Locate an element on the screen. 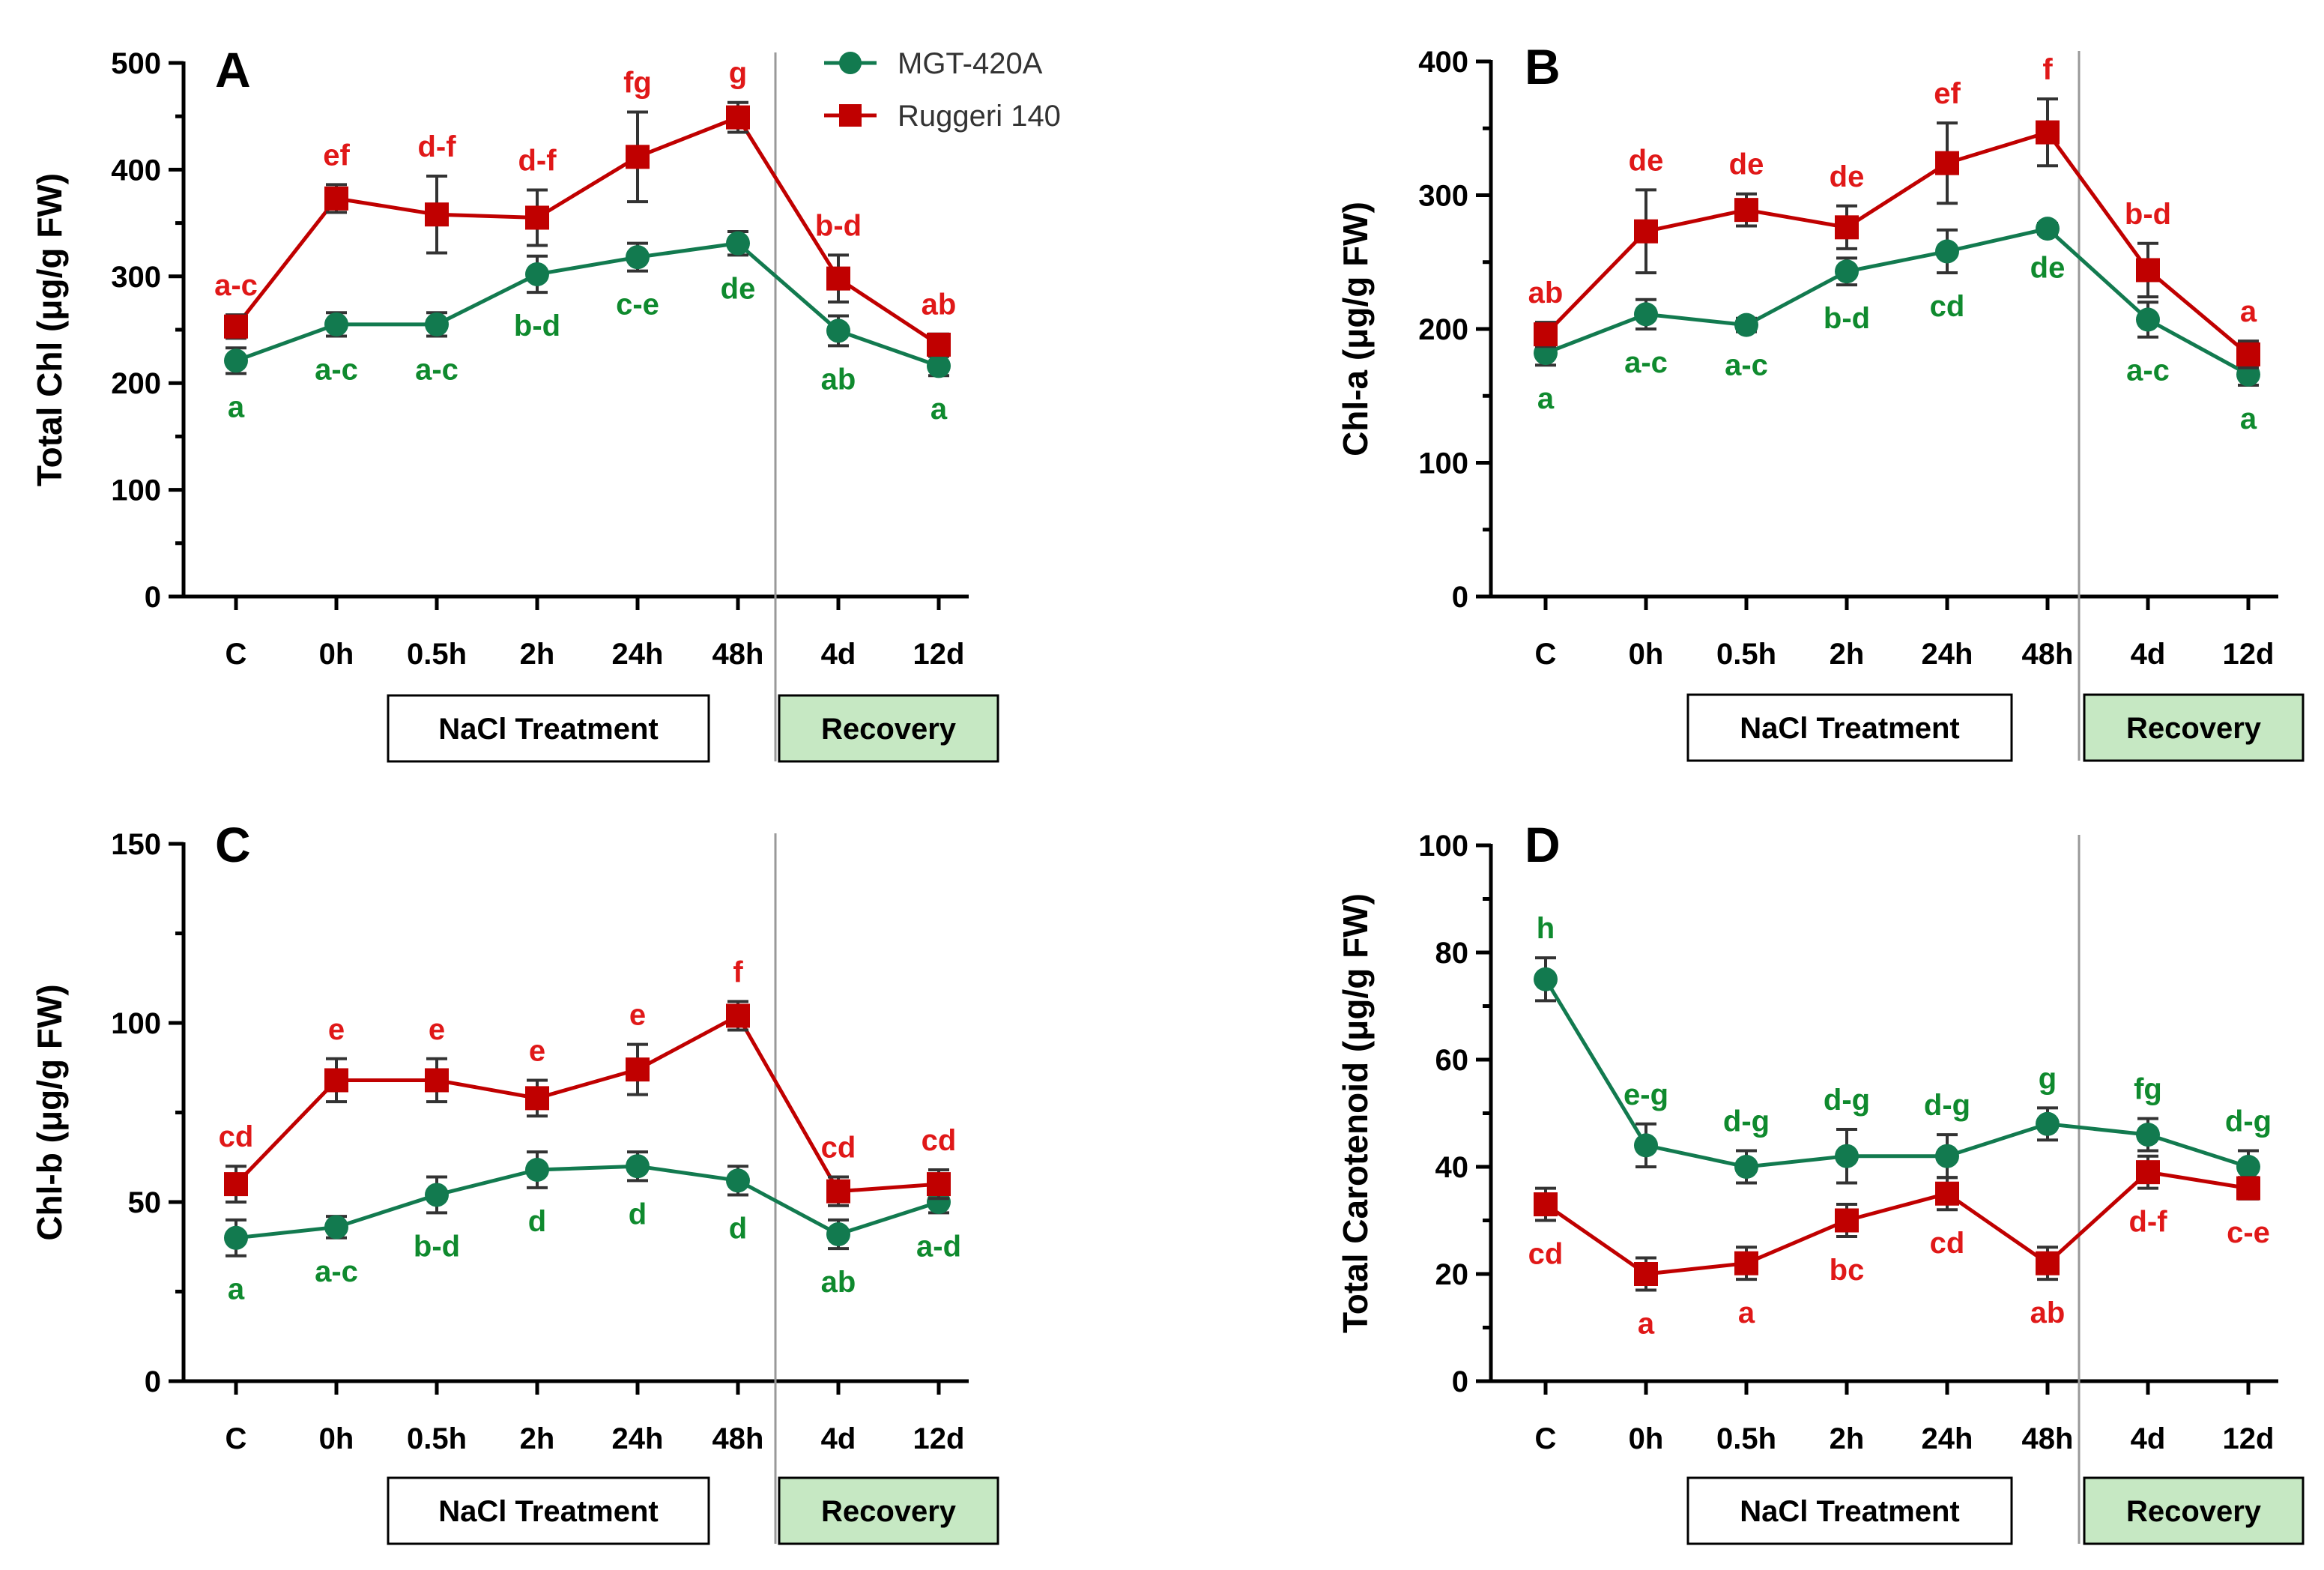  significance-label: a-d is located at coordinates (938, 1246).